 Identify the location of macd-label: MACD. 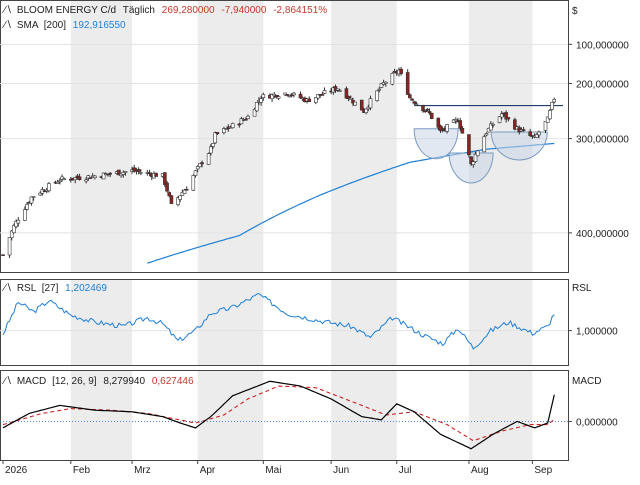
(31, 381).